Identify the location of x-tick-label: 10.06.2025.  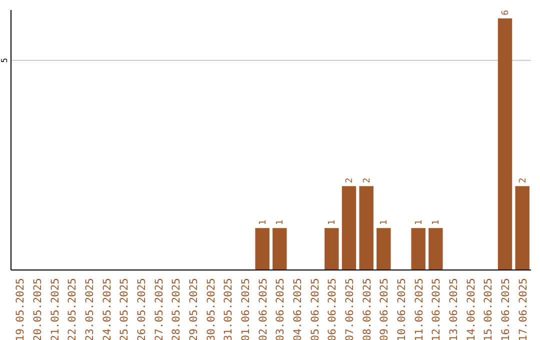
(402, 309).